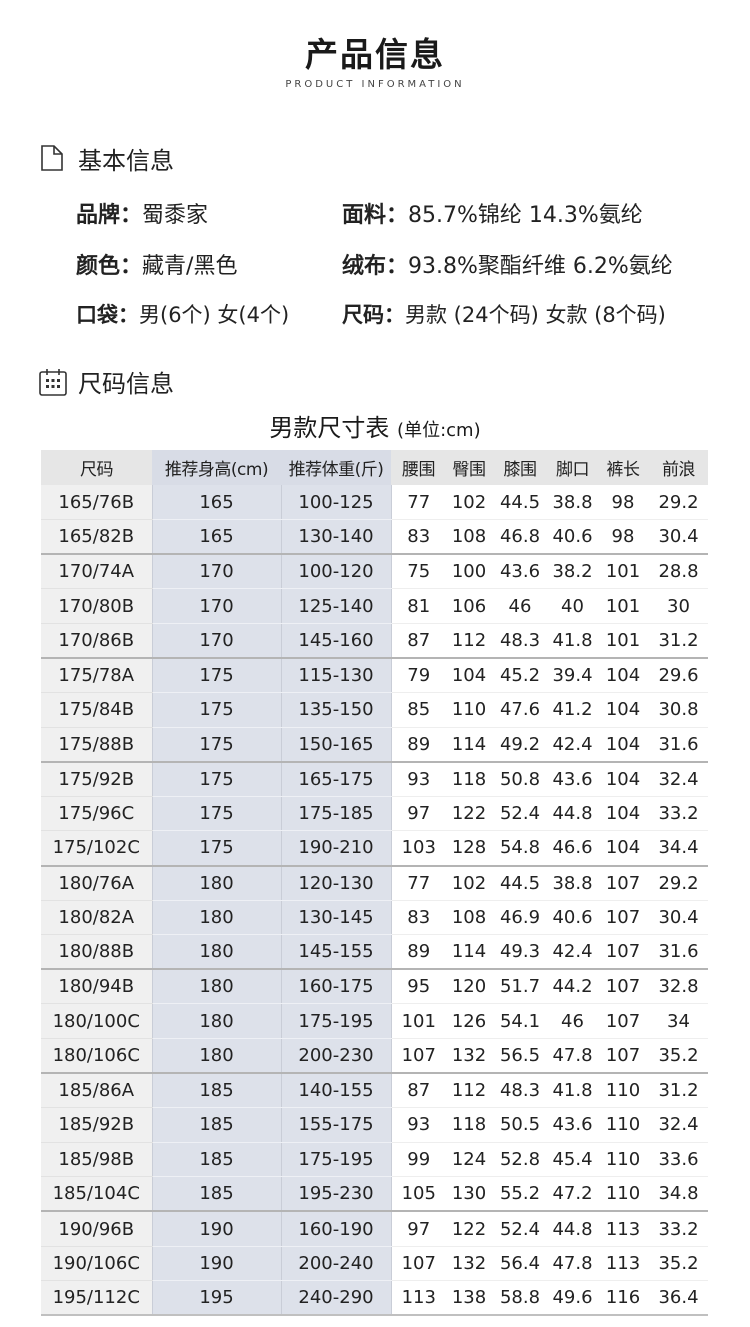 The height and width of the screenshot is (1327, 750). I want to click on table-cell: 43.6, so click(520, 572).